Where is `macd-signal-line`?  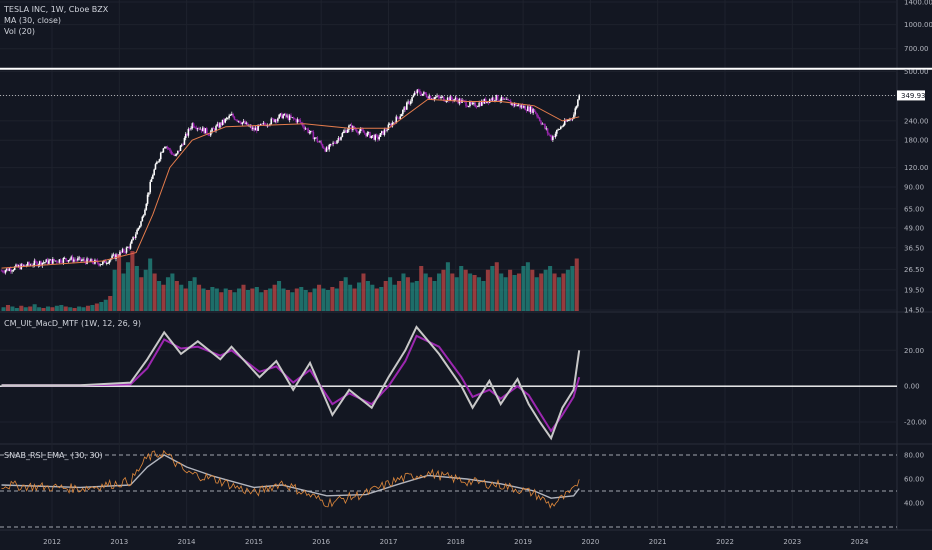
macd-signal-line is located at coordinates (291, 383).